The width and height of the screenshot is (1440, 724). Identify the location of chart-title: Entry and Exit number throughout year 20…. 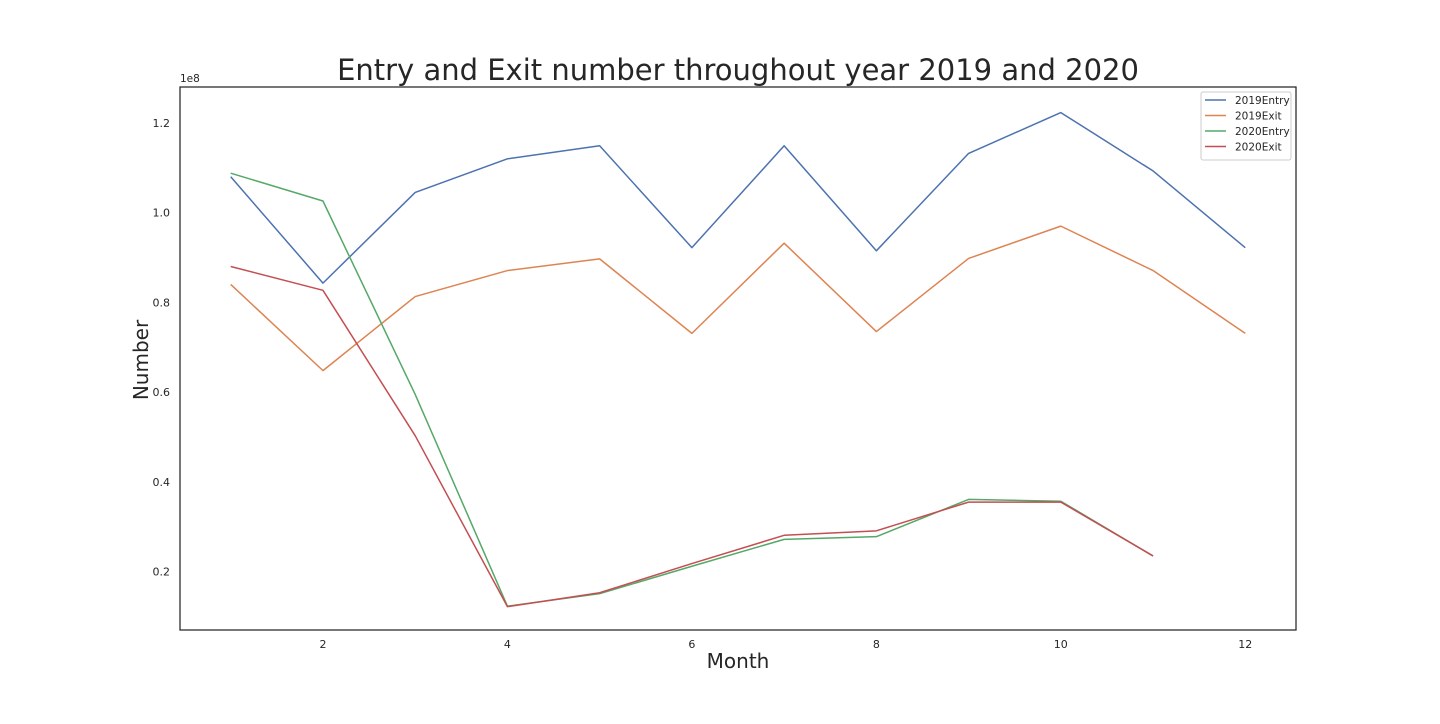
(738, 70).